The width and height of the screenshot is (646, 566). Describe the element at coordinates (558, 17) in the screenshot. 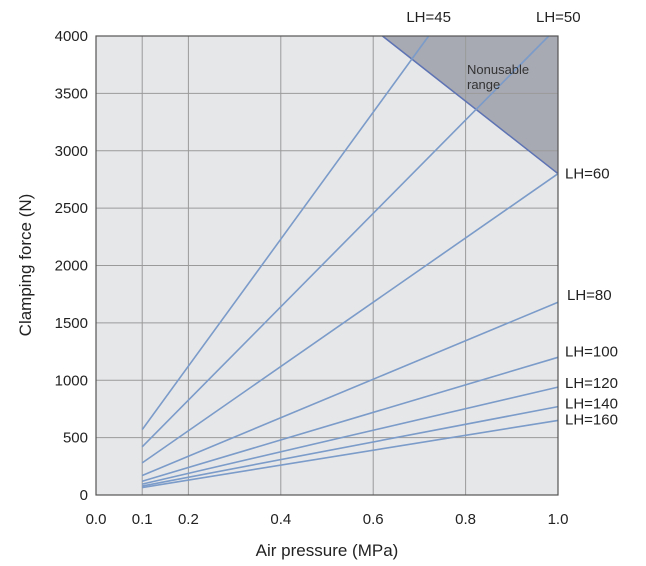

I see `series-label-lh-50: LH=50` at that location.